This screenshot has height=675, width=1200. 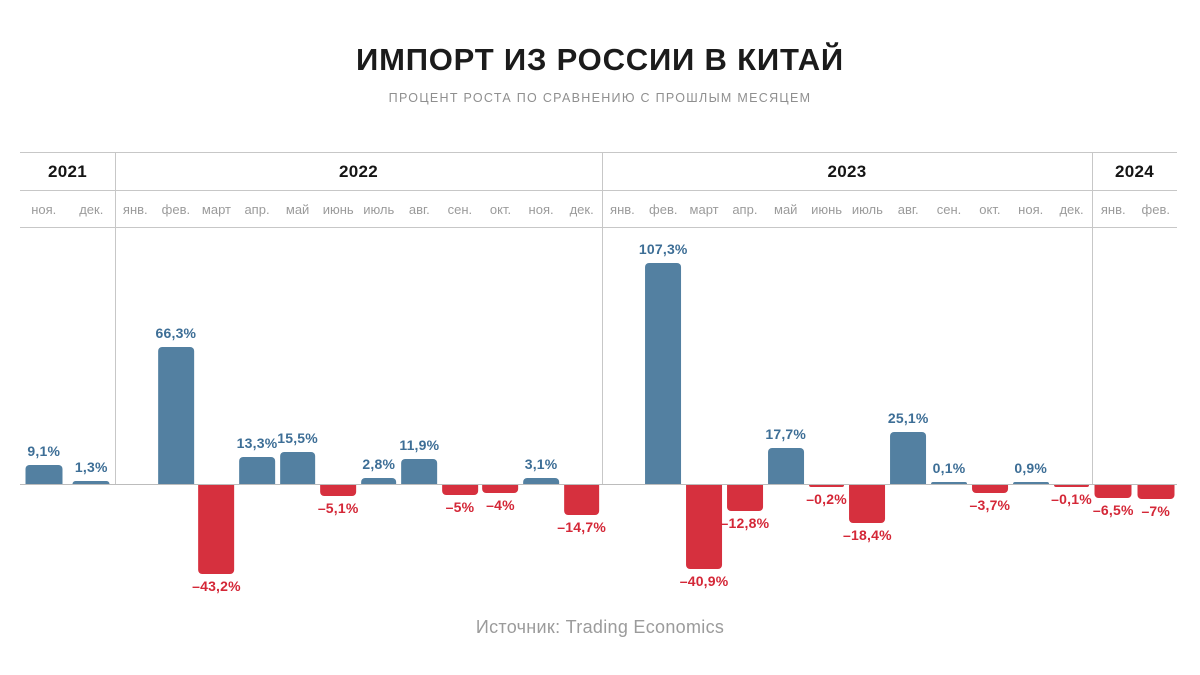 What do you see at coordinates (216, 414) in the screenshot?
I see `bar-slot: –43,2%` at bounding box center [216, 414].